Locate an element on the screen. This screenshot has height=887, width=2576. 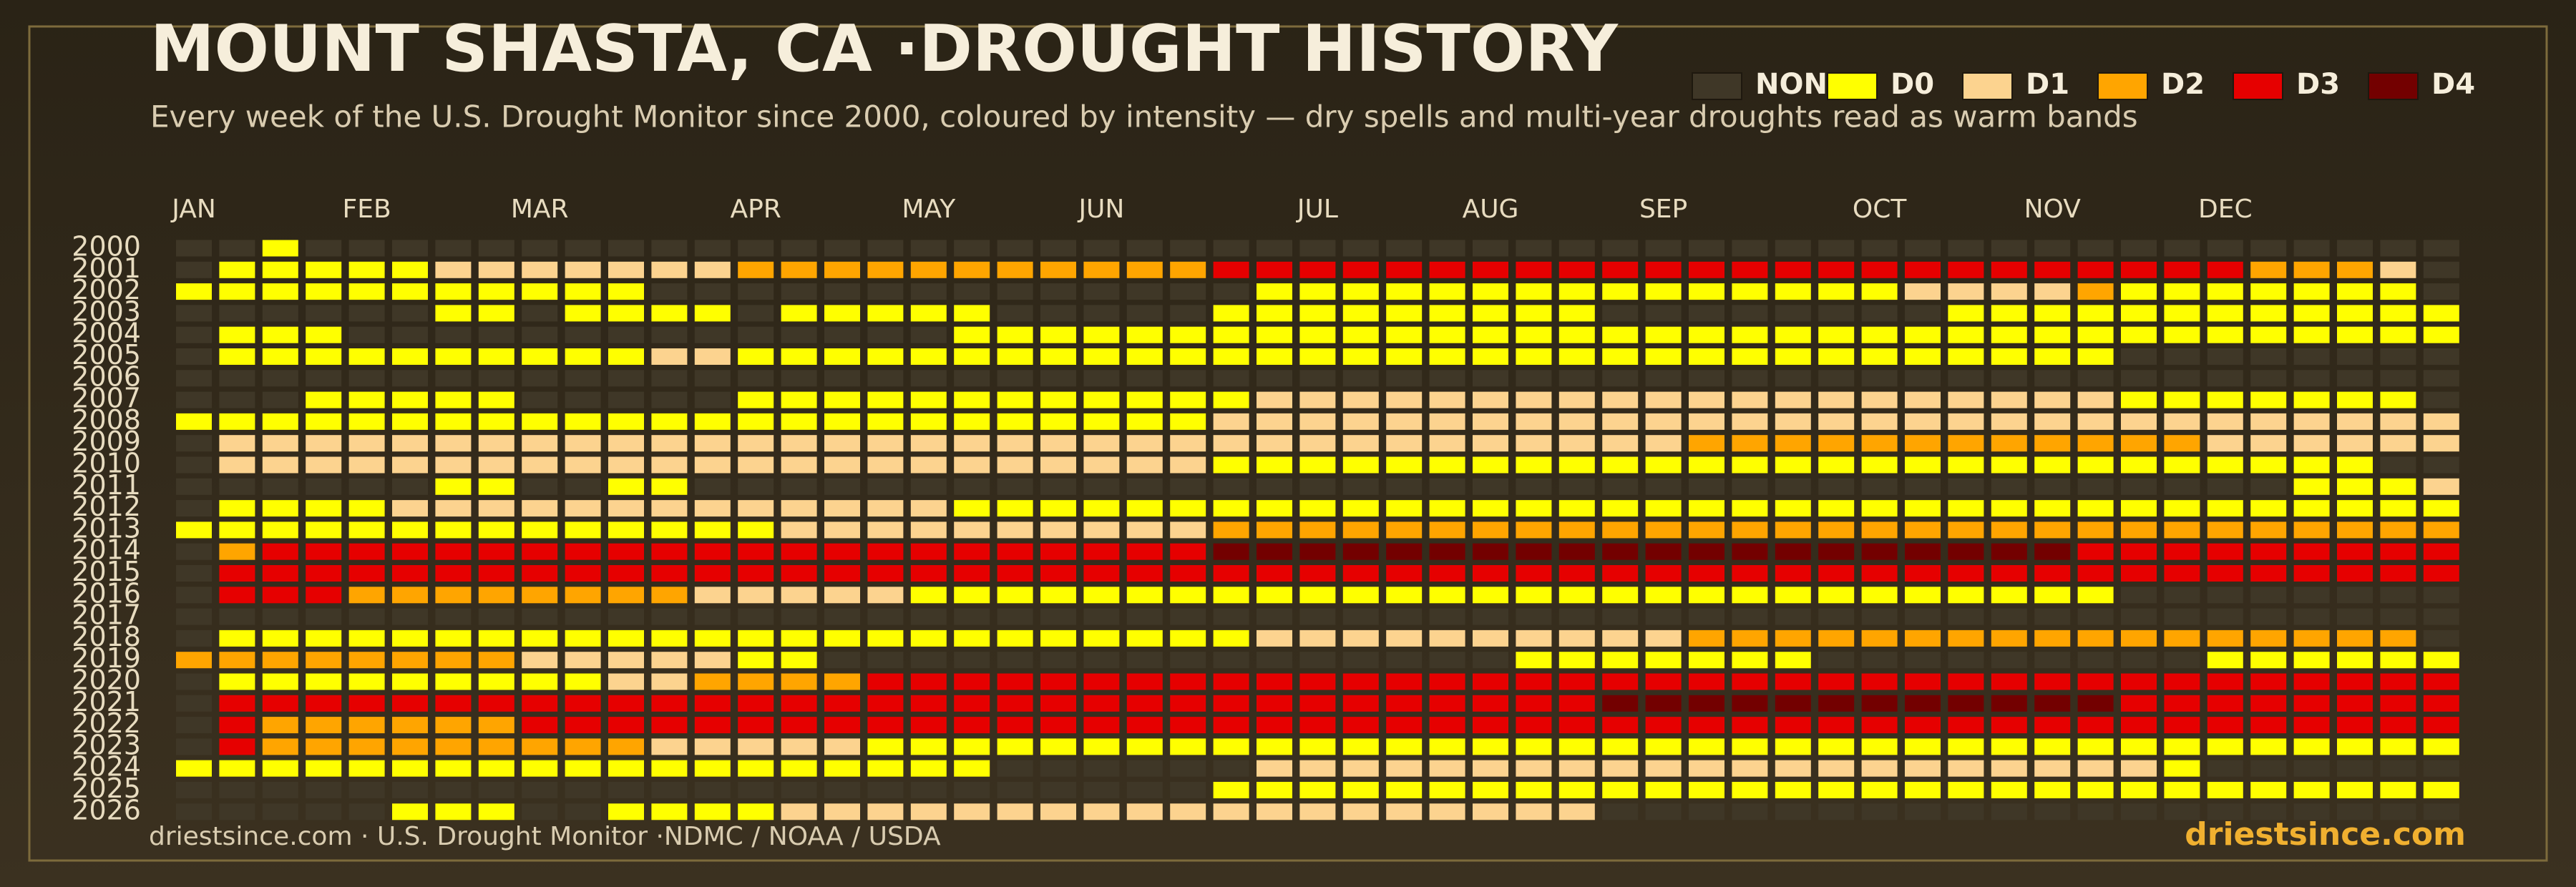
y-tick-label: 2024 is located at coordinates (106, 767).